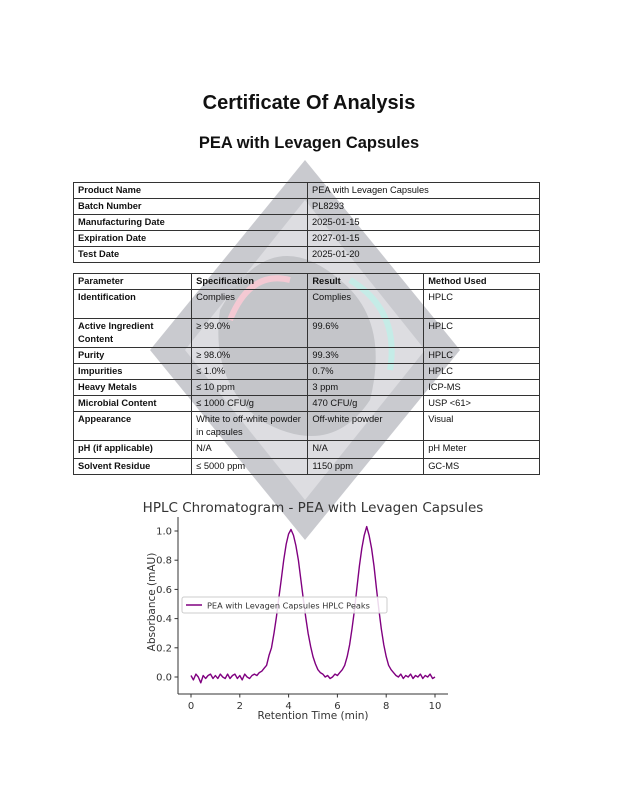 This screenshot has height=800, width=618. I want to click on specification: ≤ 10 ppm, so click(250, 387).